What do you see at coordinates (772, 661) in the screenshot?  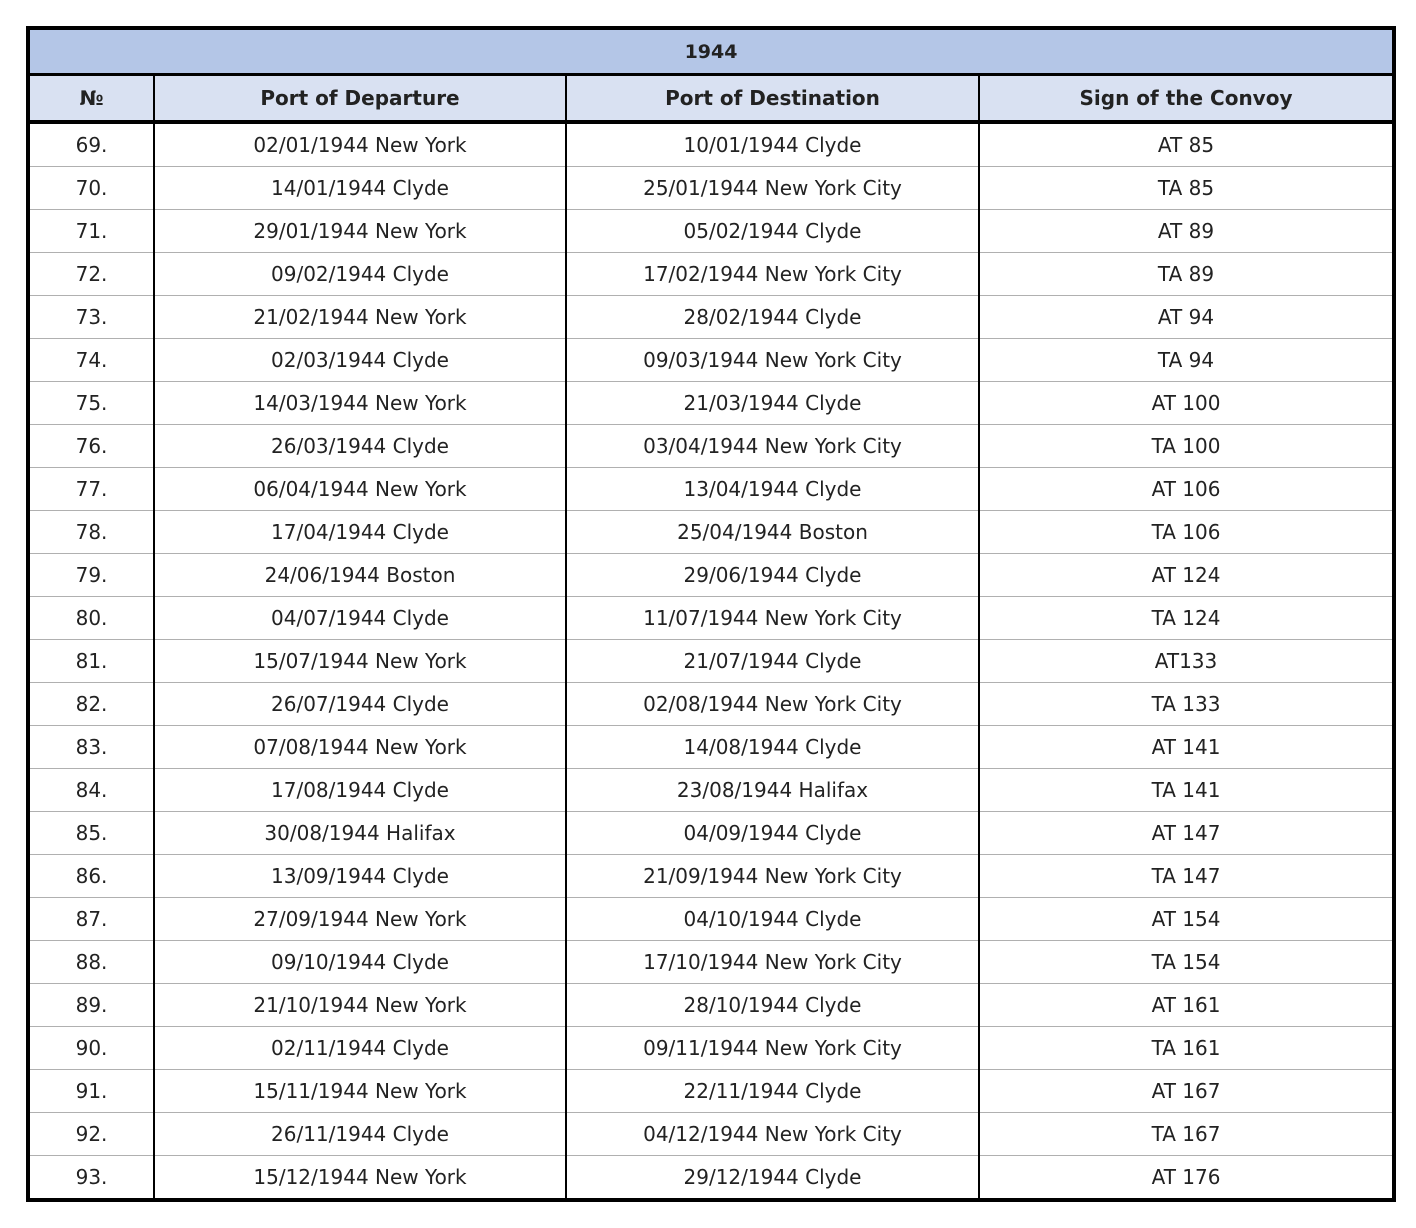 I see `table-cell: 21/07/1944 Clyde` at bounding box center [772, 661].